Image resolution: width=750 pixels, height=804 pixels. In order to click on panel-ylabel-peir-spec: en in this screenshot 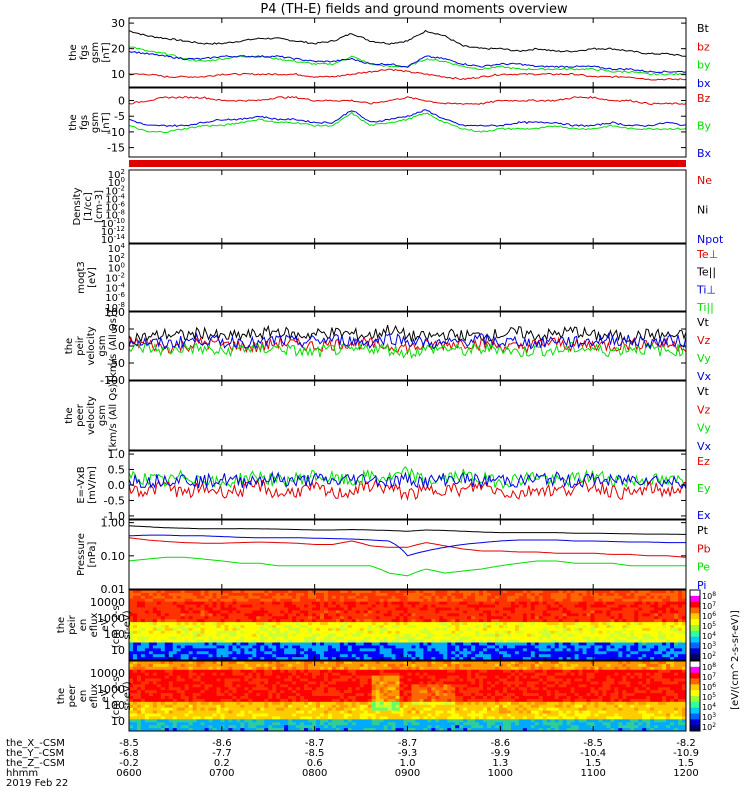, I will do `click(83, 625)`.